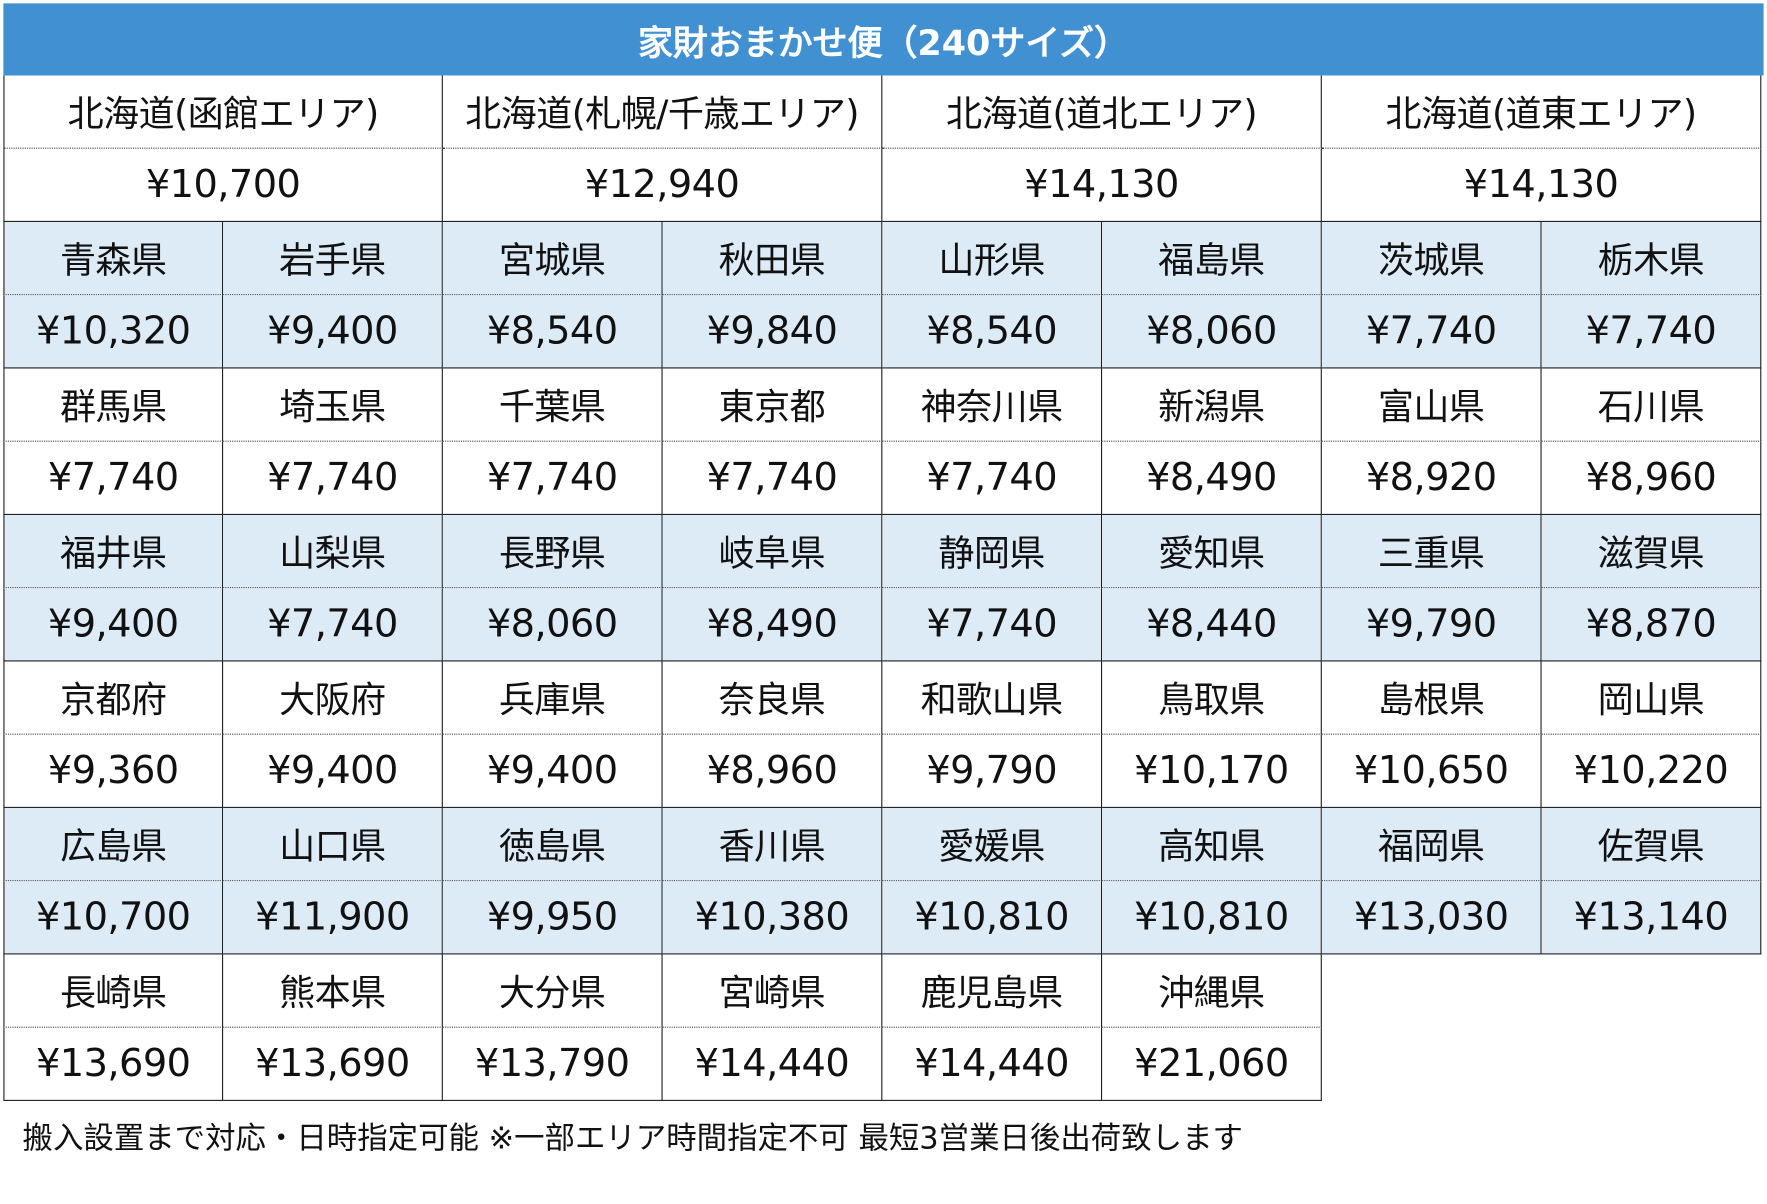  Describe the element at coordinates (1651, 258) in the screenshot. I see `prefecture-name: 栃木県` at that location.